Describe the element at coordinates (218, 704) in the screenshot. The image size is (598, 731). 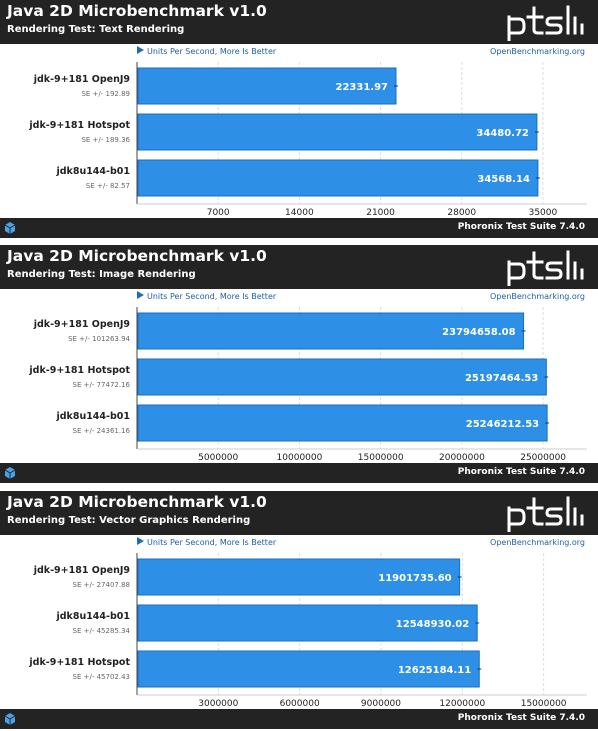
I see `x-tick-label: 3000000` at that location.